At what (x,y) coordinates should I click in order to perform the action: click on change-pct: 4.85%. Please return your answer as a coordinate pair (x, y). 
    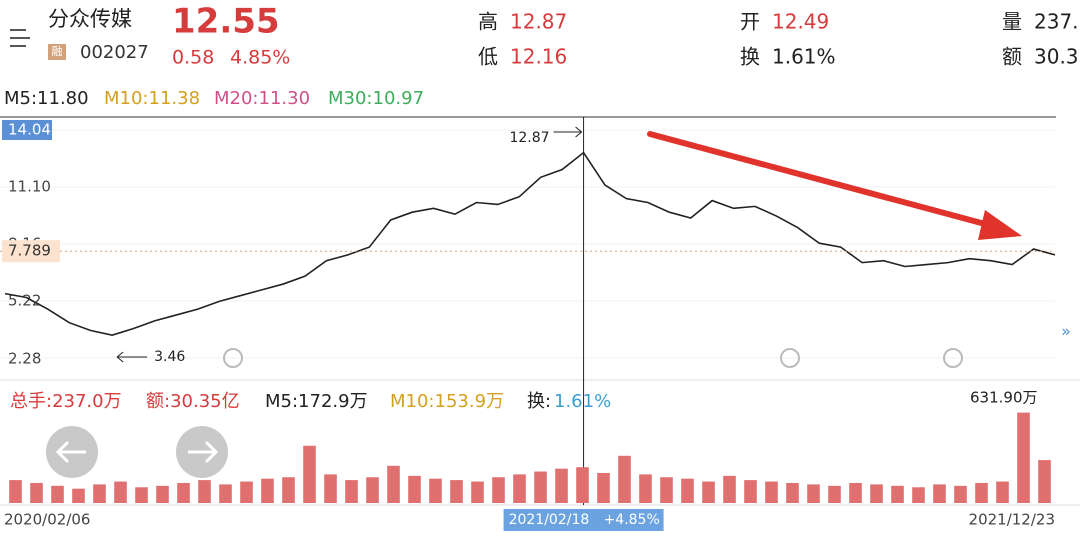
    Looking at the image, I should click on (260, 58).